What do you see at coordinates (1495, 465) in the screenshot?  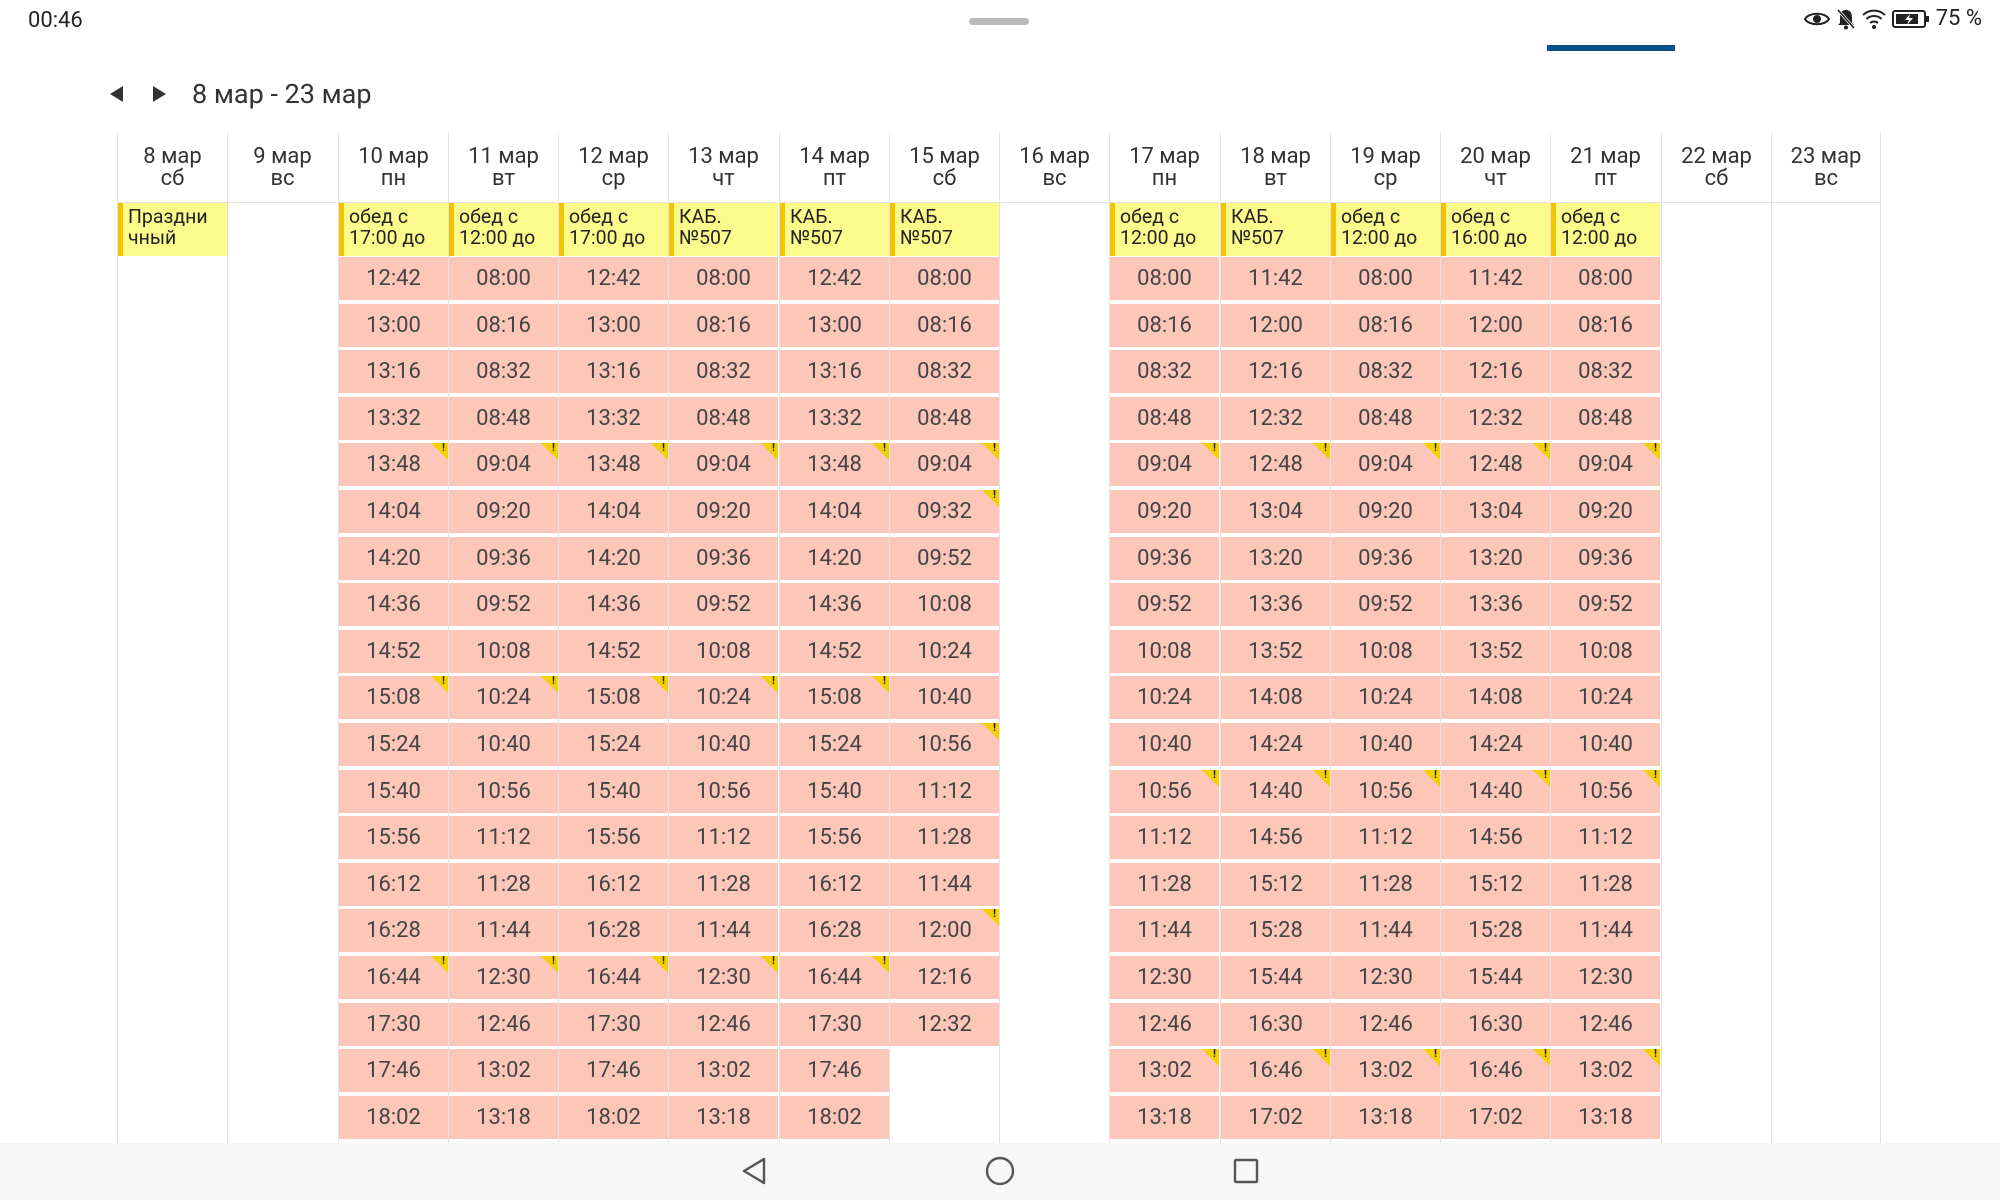 I see `time-slot: 12:48` at bounding box center [1495, 465].